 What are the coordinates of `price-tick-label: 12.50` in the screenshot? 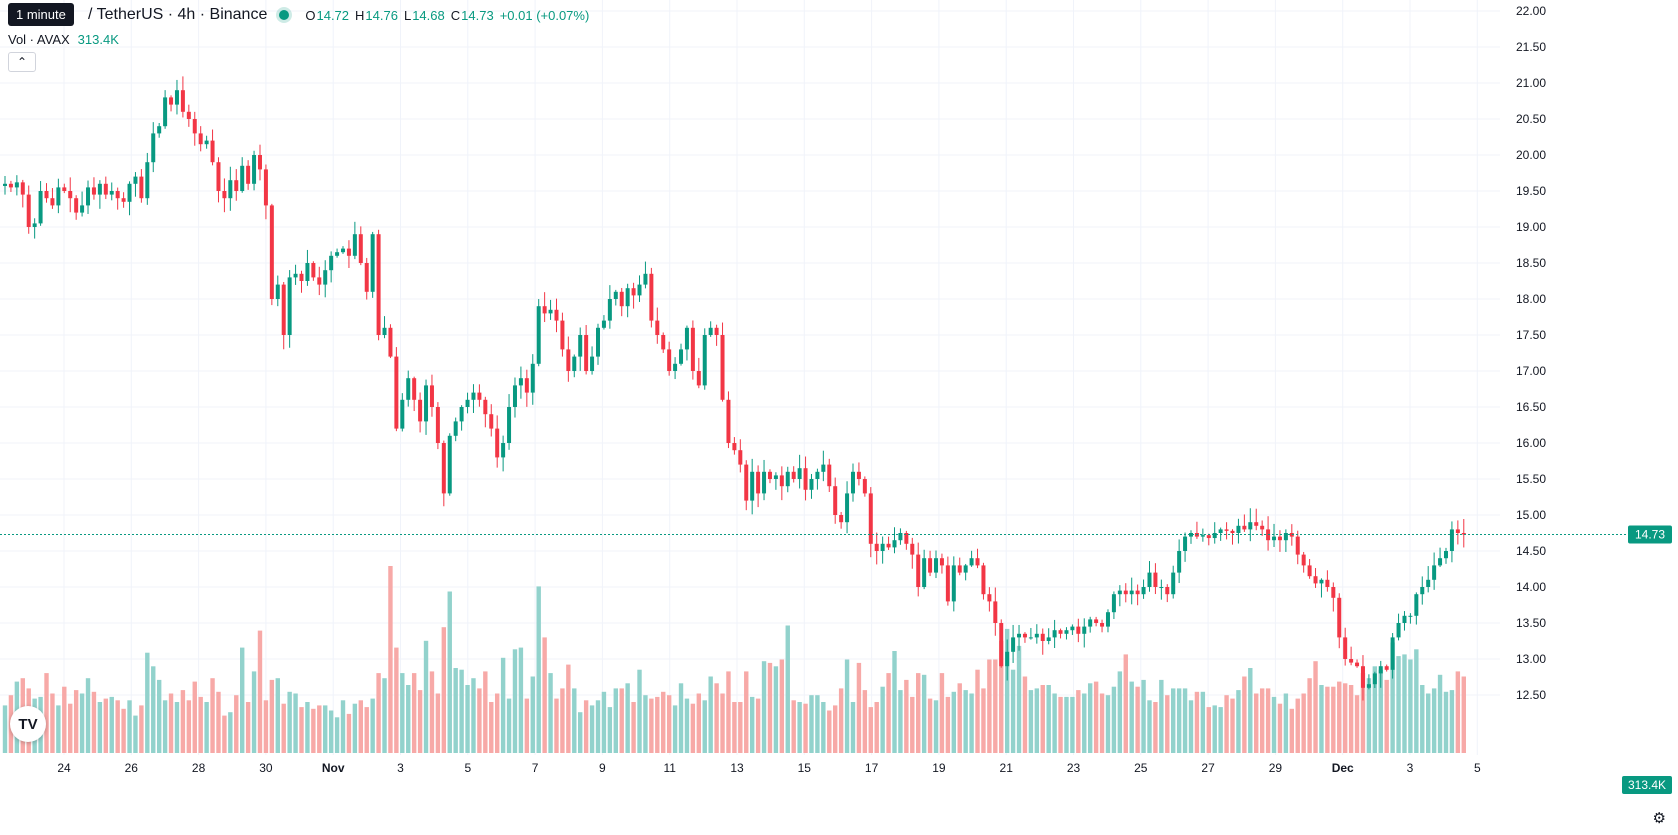 It's located at (1531, 695).